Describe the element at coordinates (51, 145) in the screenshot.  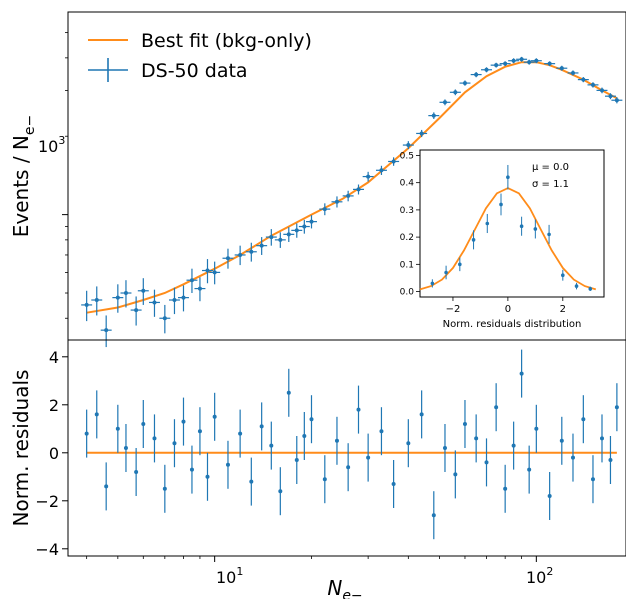
I see `top-ytick-label: 103` at that location.